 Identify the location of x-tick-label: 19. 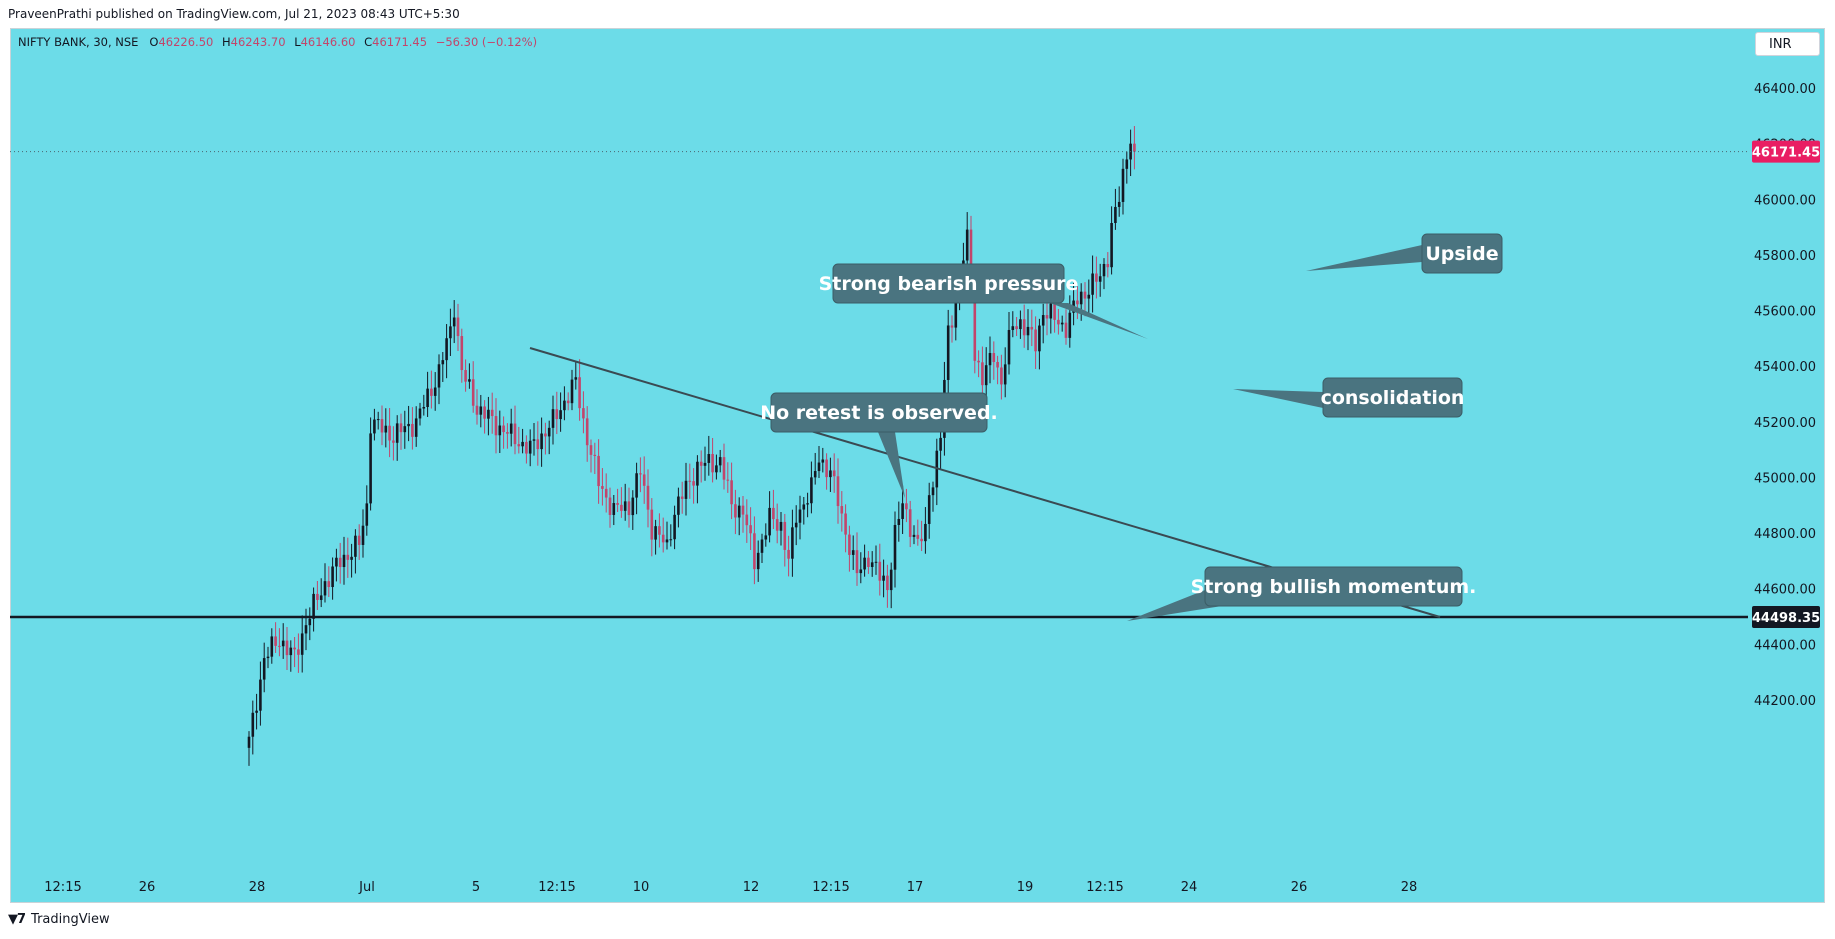
(1025, 887).